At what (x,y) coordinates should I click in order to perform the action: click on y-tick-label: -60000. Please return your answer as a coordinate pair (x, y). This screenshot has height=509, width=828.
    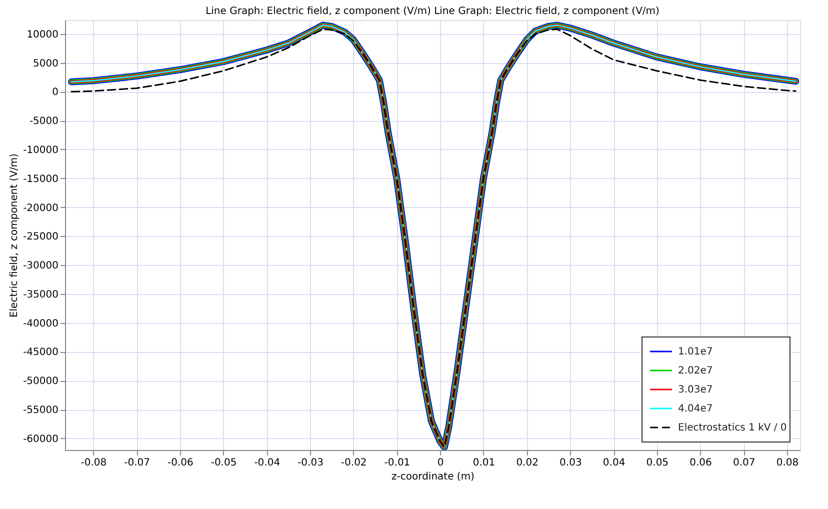
    Looking at the image, I should click on (40, 439).